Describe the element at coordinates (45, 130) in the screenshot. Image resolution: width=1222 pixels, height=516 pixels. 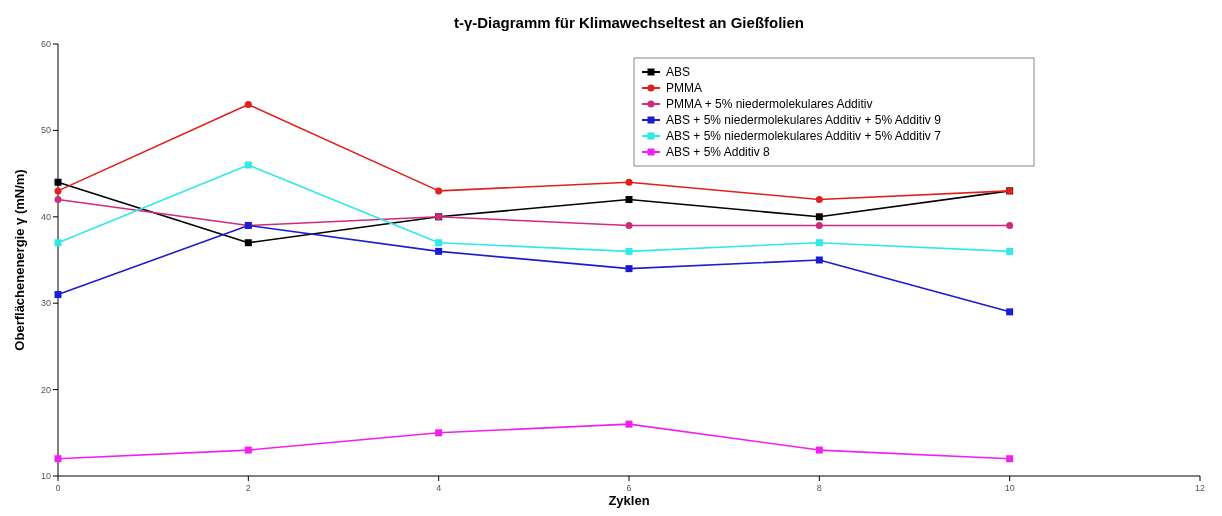
I see `y-tick-label: 50` at that location.